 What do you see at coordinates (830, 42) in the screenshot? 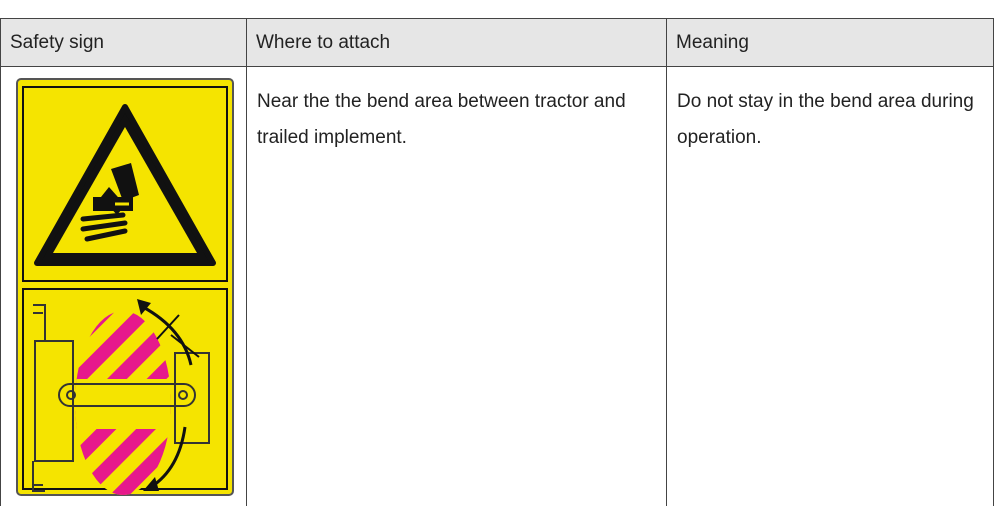
I see `header-cell: Meaning` at bounding box center [830, 42].